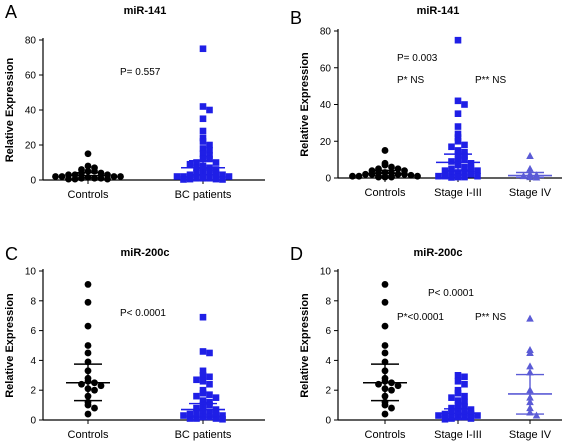 The width and height of the screenshot is (567, 448). What do you see at coordinates (203, 114) in the screenshot?
I see `series-bc-patients` at bounding box center [203, 114].